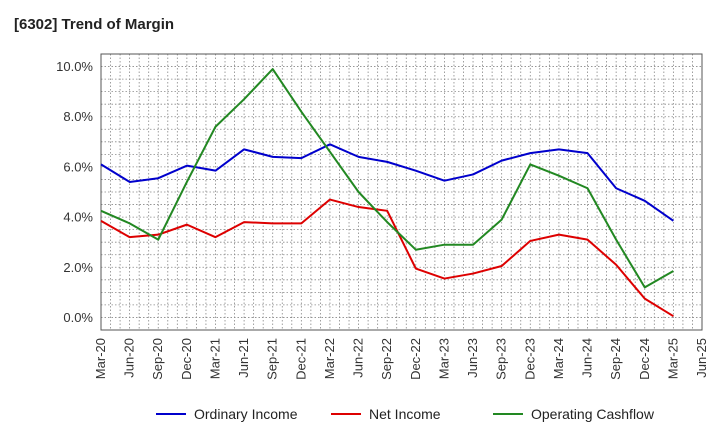  Describe the element at coordinates (358, 358) in the screenshot. I see `x-tick-label: Jun-22` at that location.